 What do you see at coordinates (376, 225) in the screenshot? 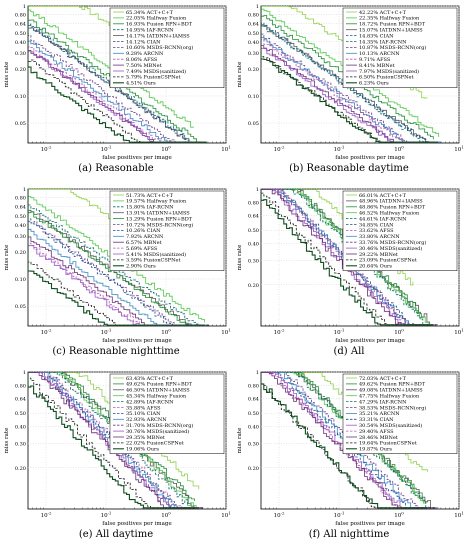
I see `legend-label: 34.85% CIAN` at bounding box center [376, 225].